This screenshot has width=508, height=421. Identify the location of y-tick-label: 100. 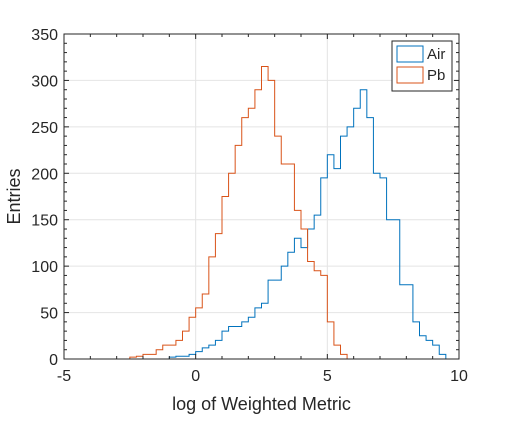
(44, 267).